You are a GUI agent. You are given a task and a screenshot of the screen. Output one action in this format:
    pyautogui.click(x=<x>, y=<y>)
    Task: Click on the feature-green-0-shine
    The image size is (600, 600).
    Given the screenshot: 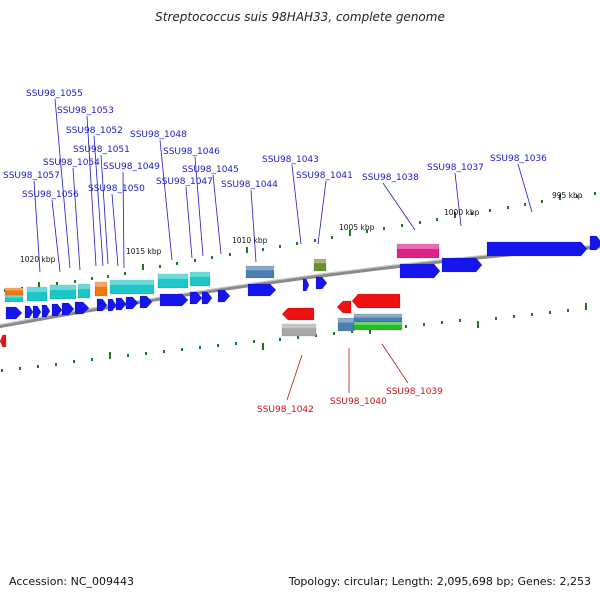 What is the action you would take?
    pyautogui.click(x=378, y=323)
    